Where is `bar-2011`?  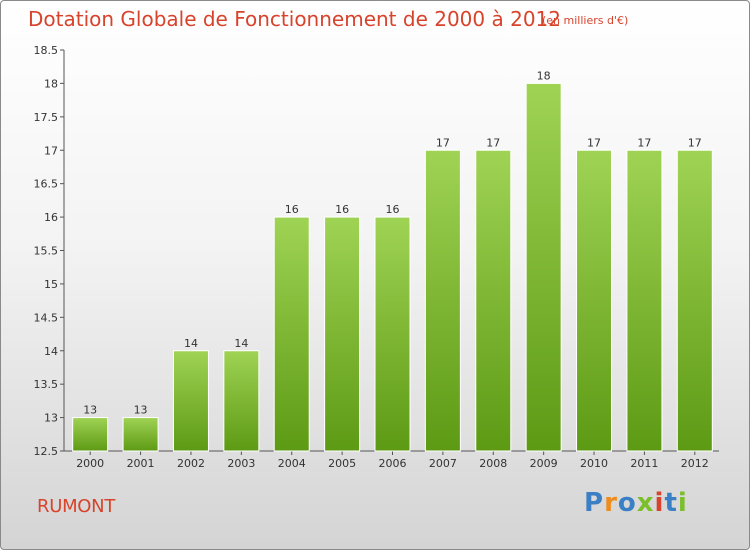
bar-2011 is located at coordinates (644, 300).